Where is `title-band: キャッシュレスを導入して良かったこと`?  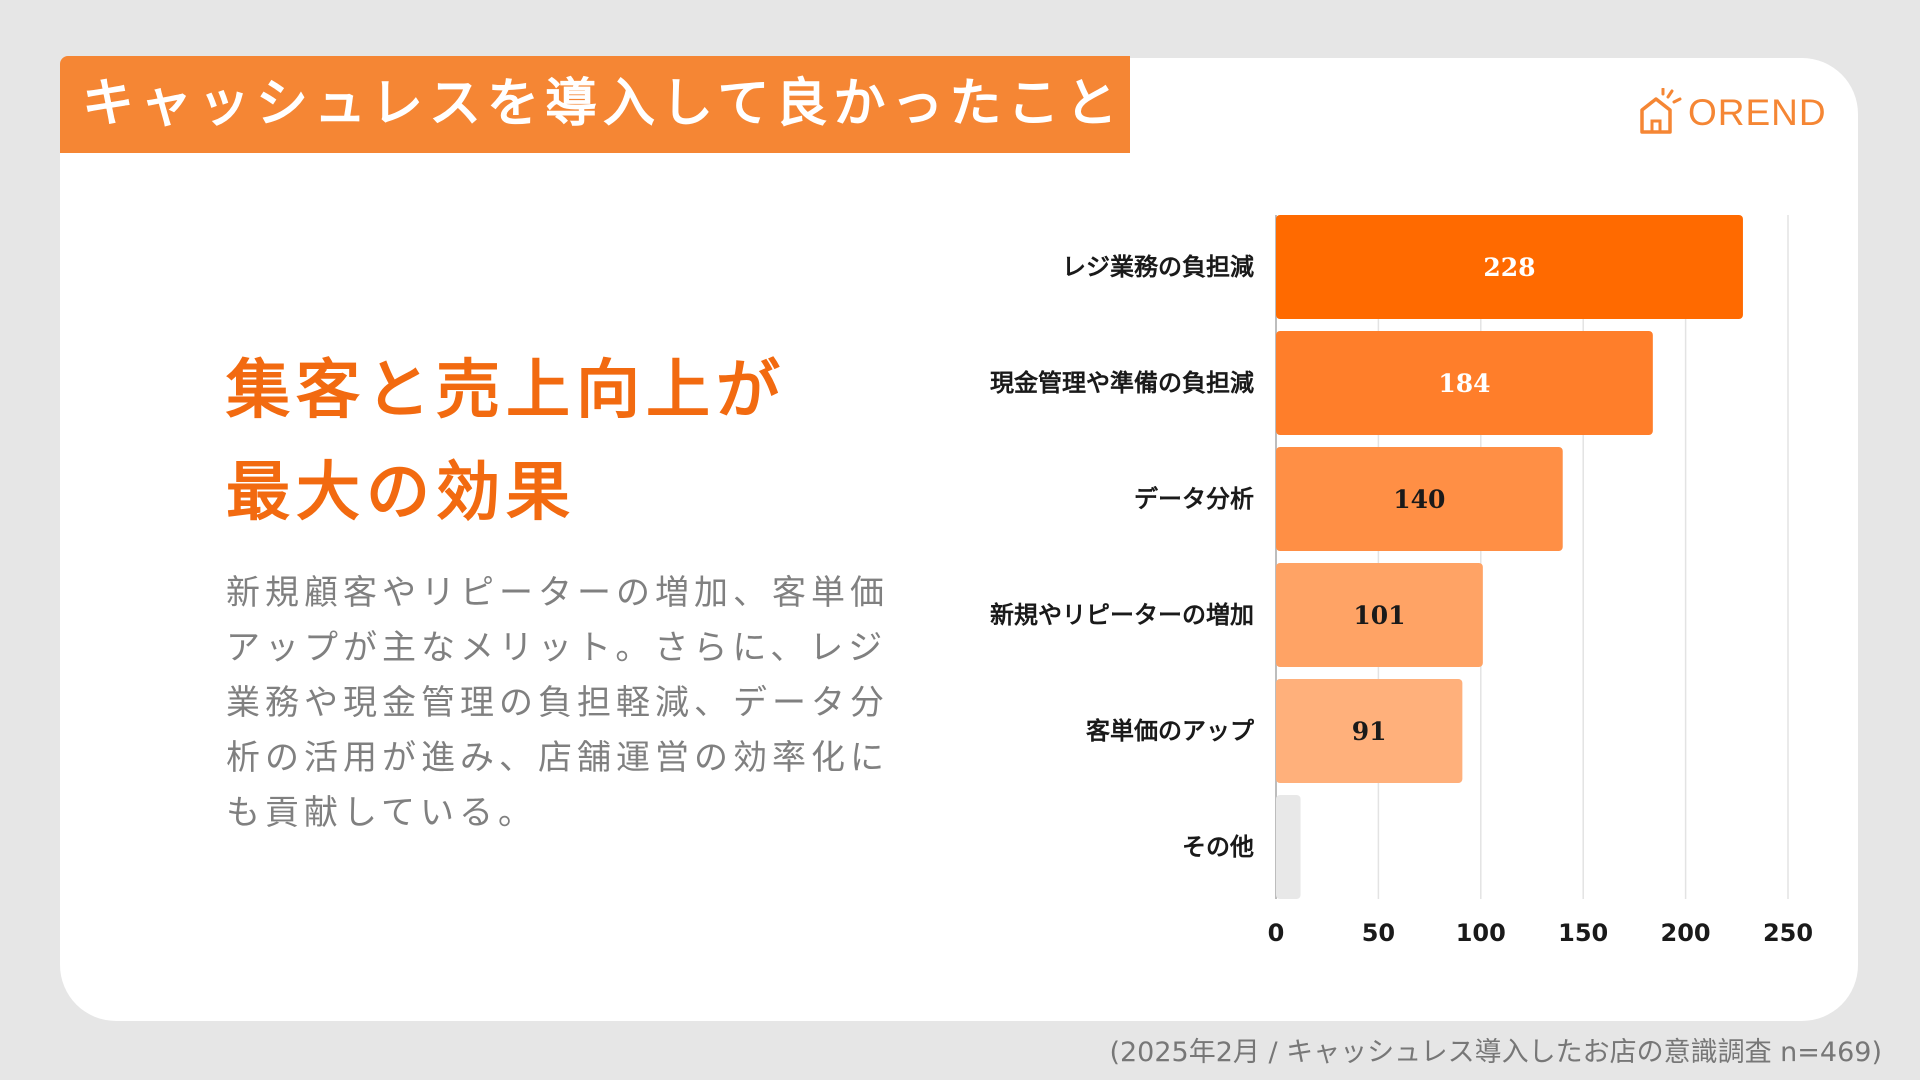 title-band: キャッシュレスを導入して良かったこと is located at coordinates (595, 104).